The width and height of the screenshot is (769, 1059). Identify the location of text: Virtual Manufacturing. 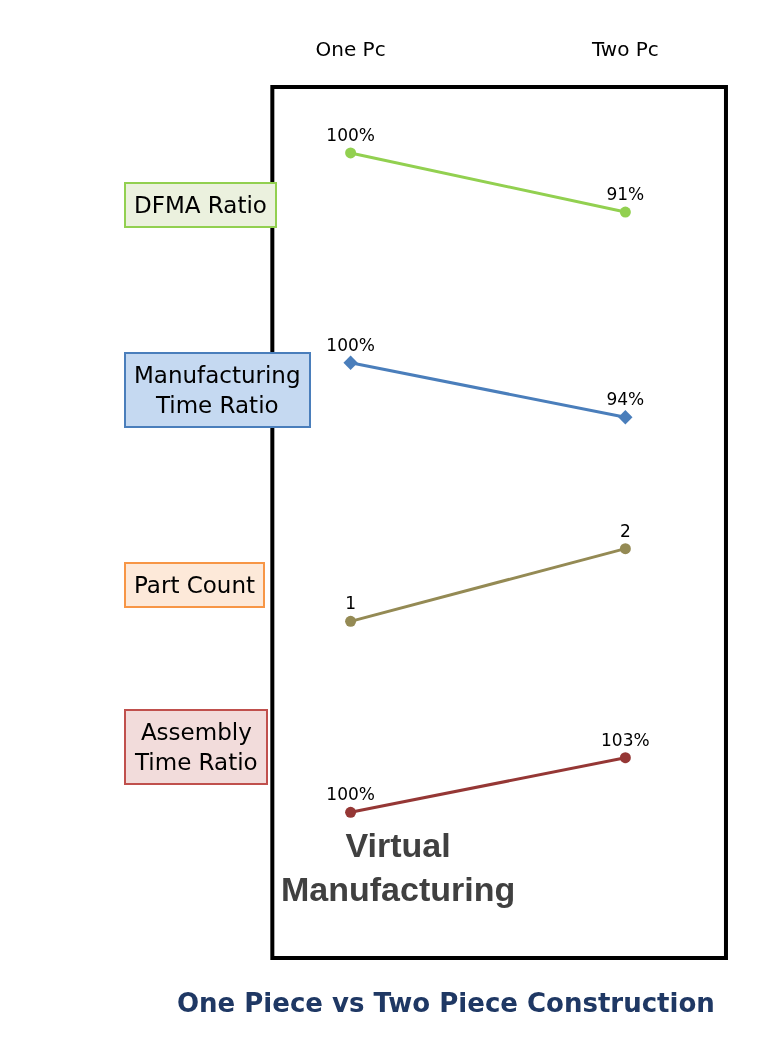
(398, 867).